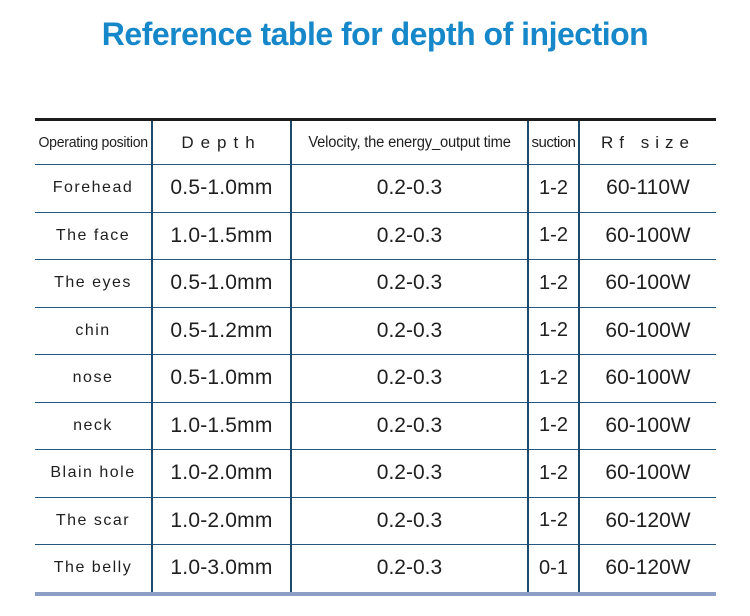 The width and height of the screenshot is (750, 616). I want to click on column-header-depth: Depth, so click(222, 142).